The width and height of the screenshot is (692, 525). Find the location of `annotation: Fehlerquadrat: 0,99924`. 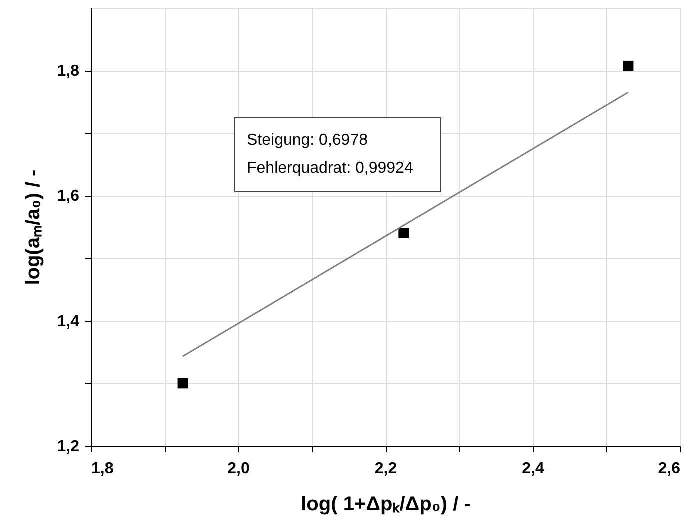

annotation: Fehlerquadrat: 0,99924 is located at coordinates (330, 168).